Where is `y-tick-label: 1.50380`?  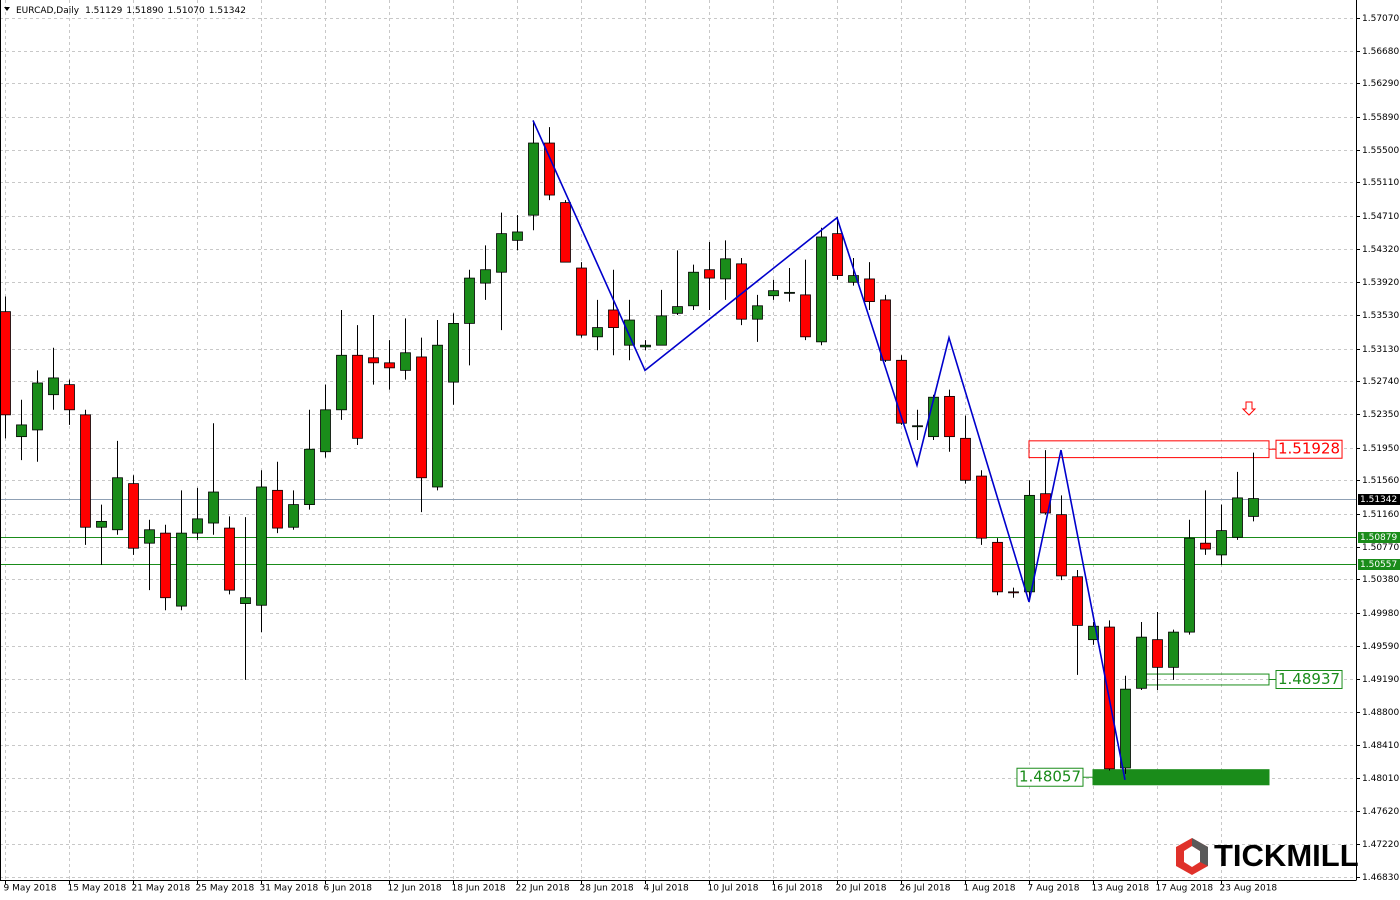
y-tick-label: 1.50380 is located at coordinates (1380, 580).